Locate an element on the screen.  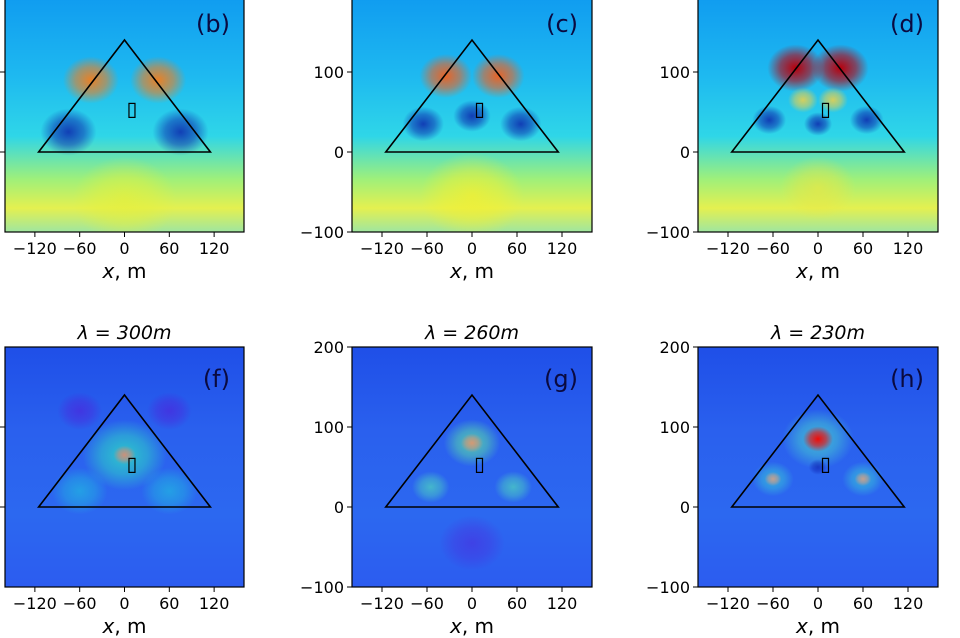
panel-title: λ = 300m is located at coordinates (123, 333).